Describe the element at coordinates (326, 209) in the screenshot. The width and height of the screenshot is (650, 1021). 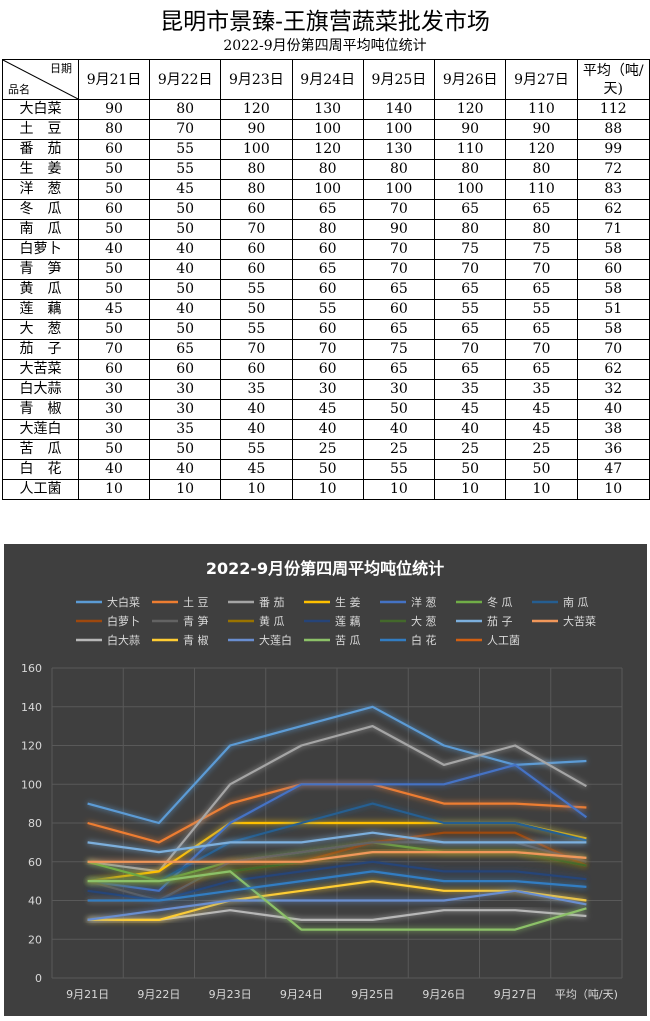
I see `table-row: 冬 瓜 60 50 60 65 70 65 65 62` at that location.